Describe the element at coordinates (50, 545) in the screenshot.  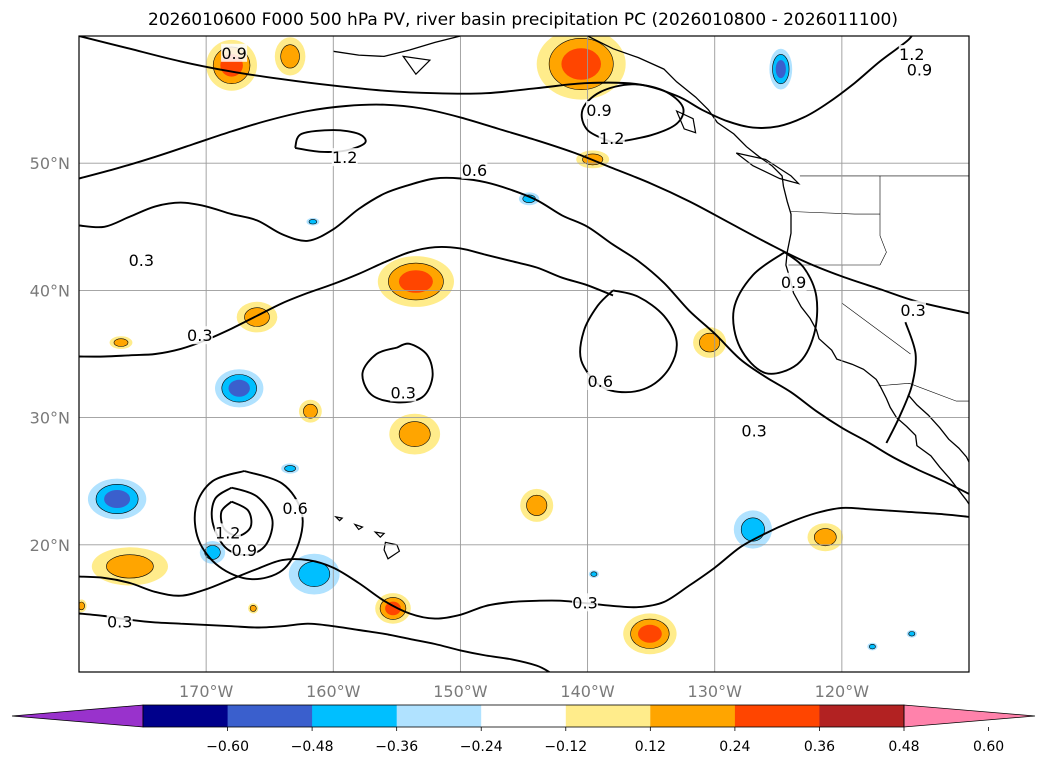
I see `lat-tick-label: 20°N` at that location.